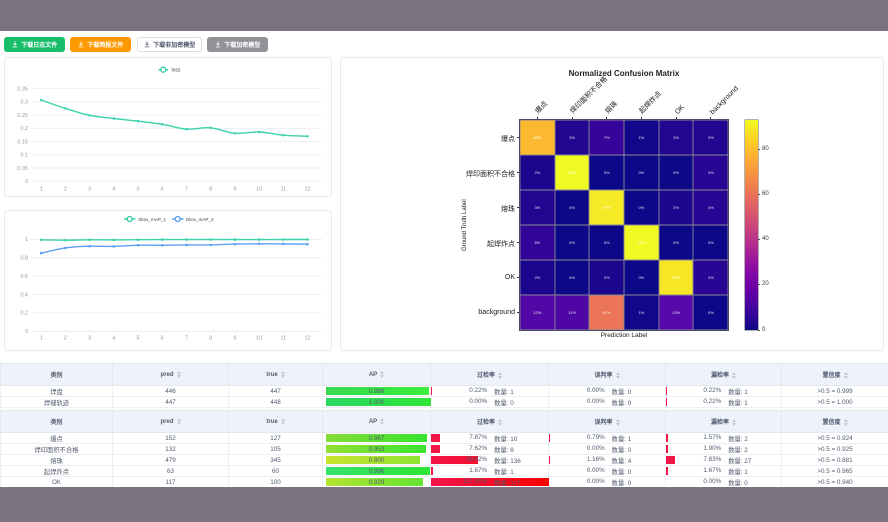  Describe the element at coordinates (200, 219) in the screenshot. I see `svg-text: bbox_mAP_2` at that location.